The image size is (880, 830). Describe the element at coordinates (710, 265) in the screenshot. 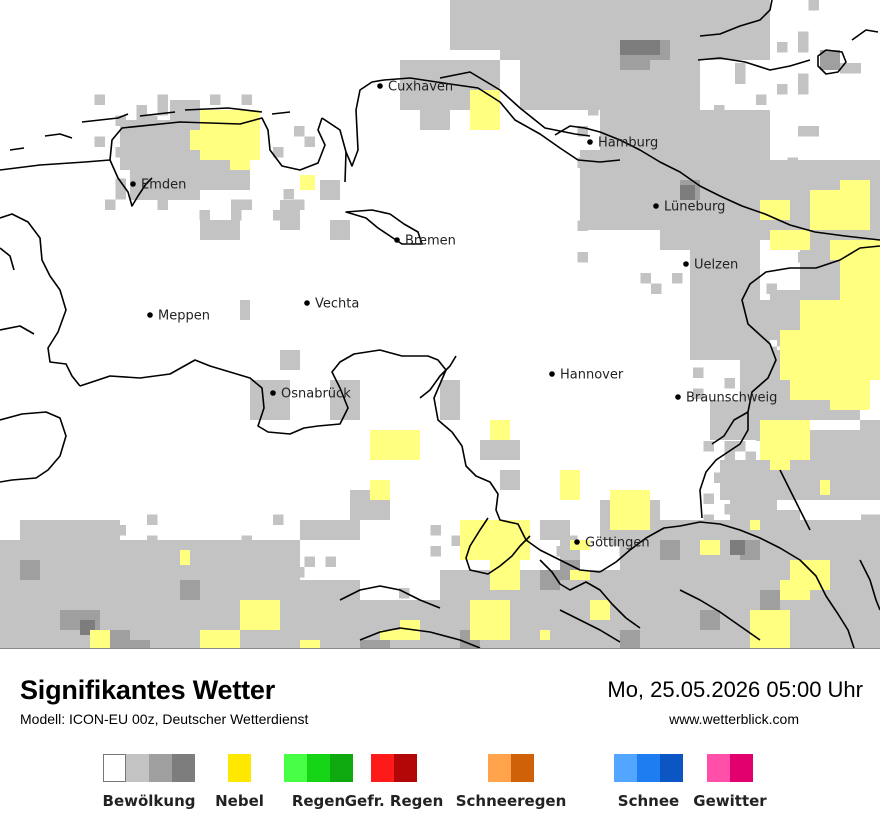

I see `city-marker: Uelzen` at that location.